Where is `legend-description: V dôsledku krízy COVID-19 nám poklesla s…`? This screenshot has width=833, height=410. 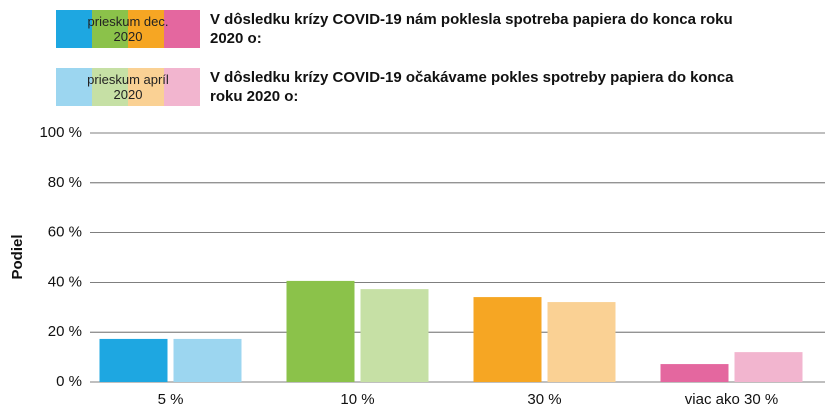
legend-description: V dôsledku krízy COVID-19 nám poklesla s… is located at coordinates (471, 29).